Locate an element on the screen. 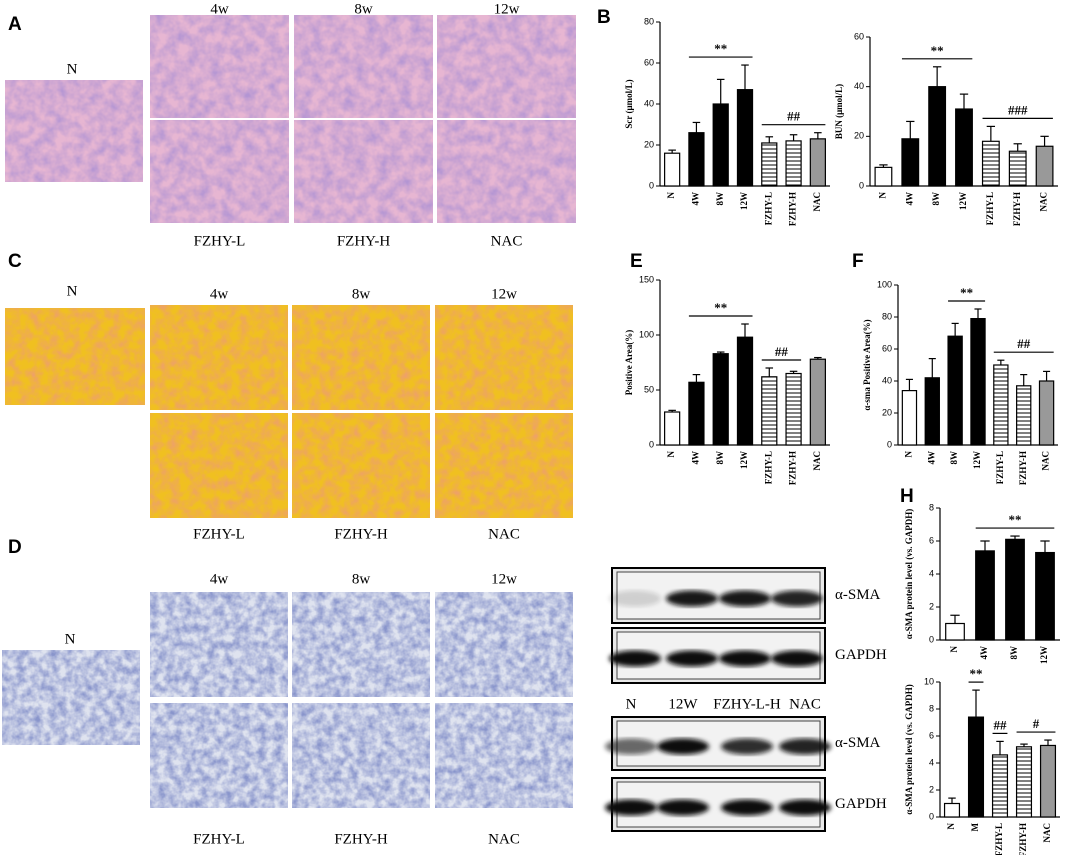 The width and height of the screenshot is (1072, 855). significance-mark: ## is located at coordinates (782, 351).